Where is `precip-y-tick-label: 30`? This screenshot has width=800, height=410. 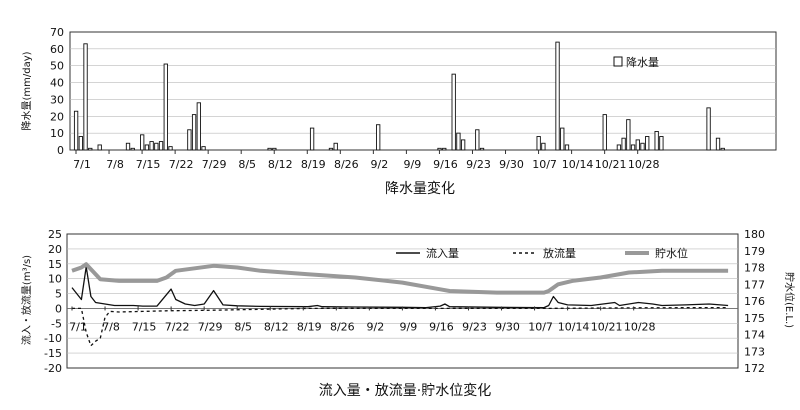 precip-y-tick-label: 30 is located at coordinates (57, 99).